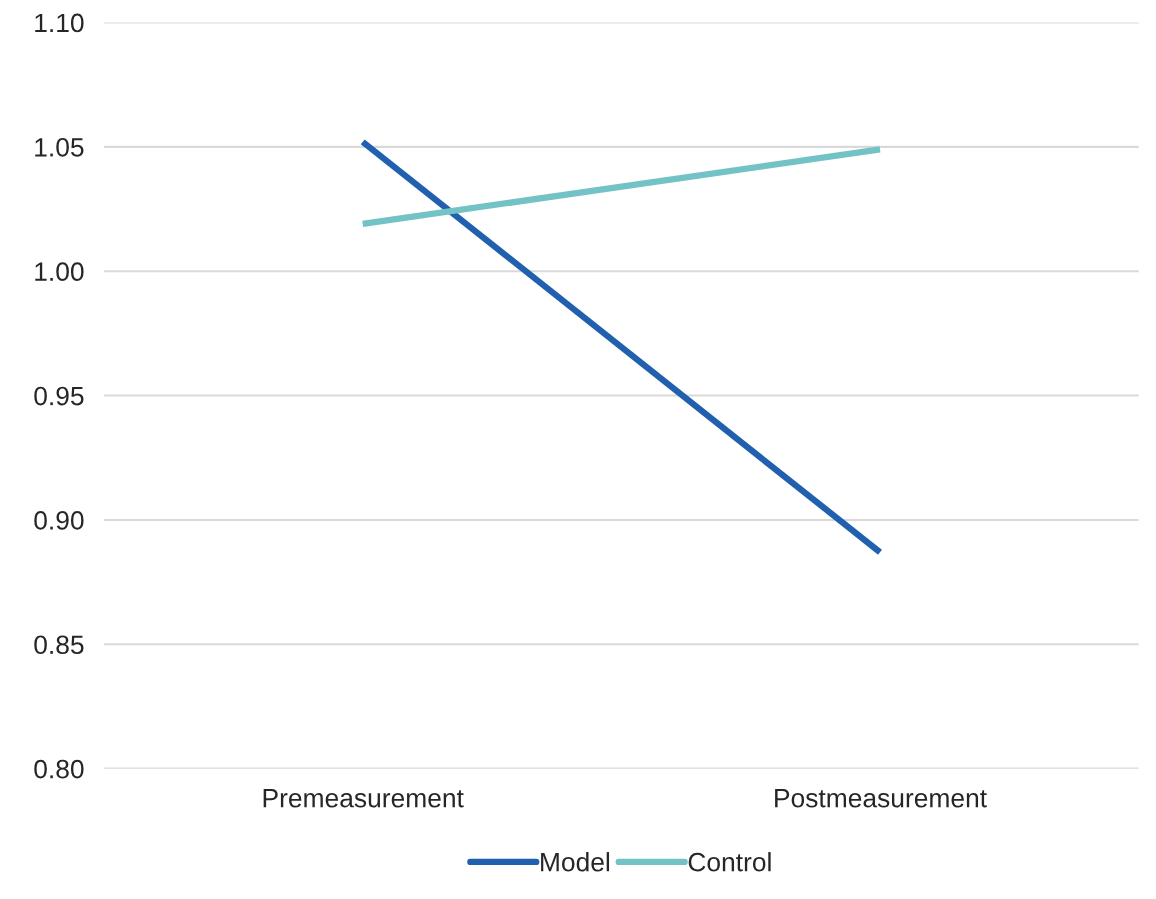 The width and height of the screenshot is (1156, 899). What do you see at coordinates (59, 769) in the screenshot?
I see `y-tick-label: 0.80` at bounding box center [59, 769].